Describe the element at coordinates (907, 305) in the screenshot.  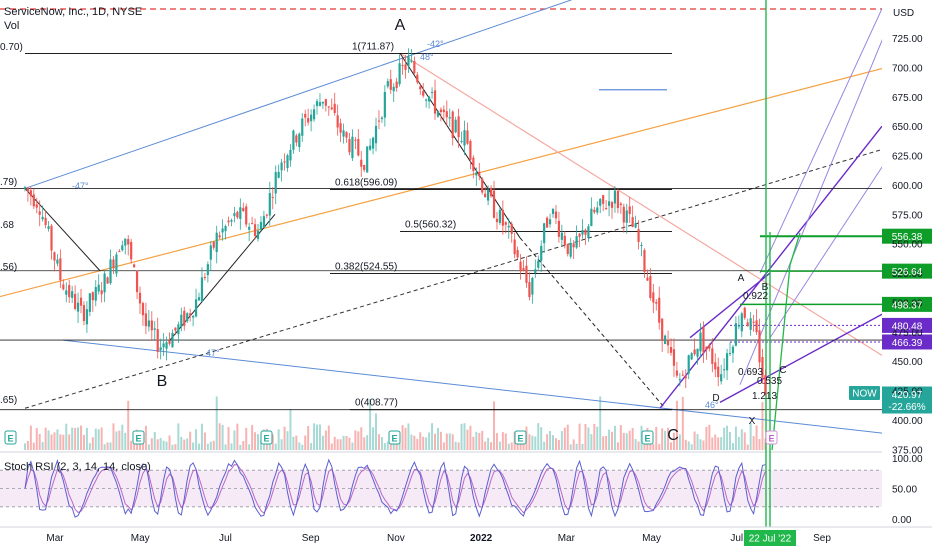
I see `price-tag-label: 498.37` at that location.